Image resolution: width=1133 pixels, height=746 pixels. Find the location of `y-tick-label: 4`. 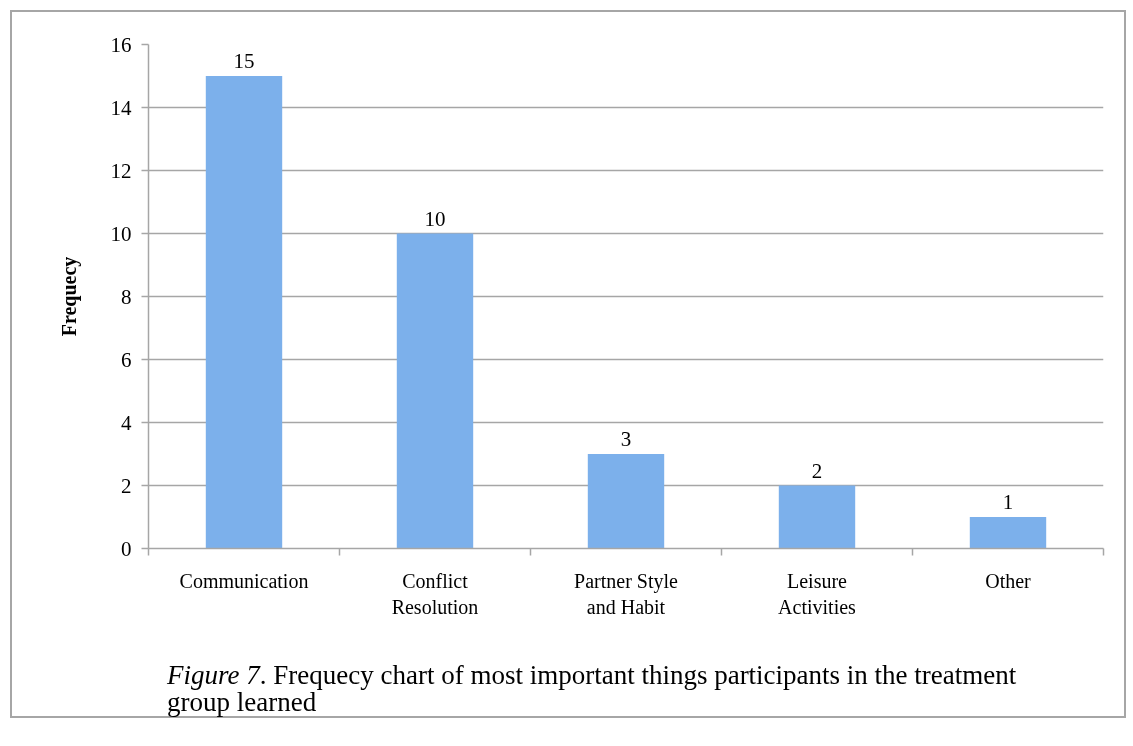

y-tick-label: 4 is located at coordinates (126, 422).